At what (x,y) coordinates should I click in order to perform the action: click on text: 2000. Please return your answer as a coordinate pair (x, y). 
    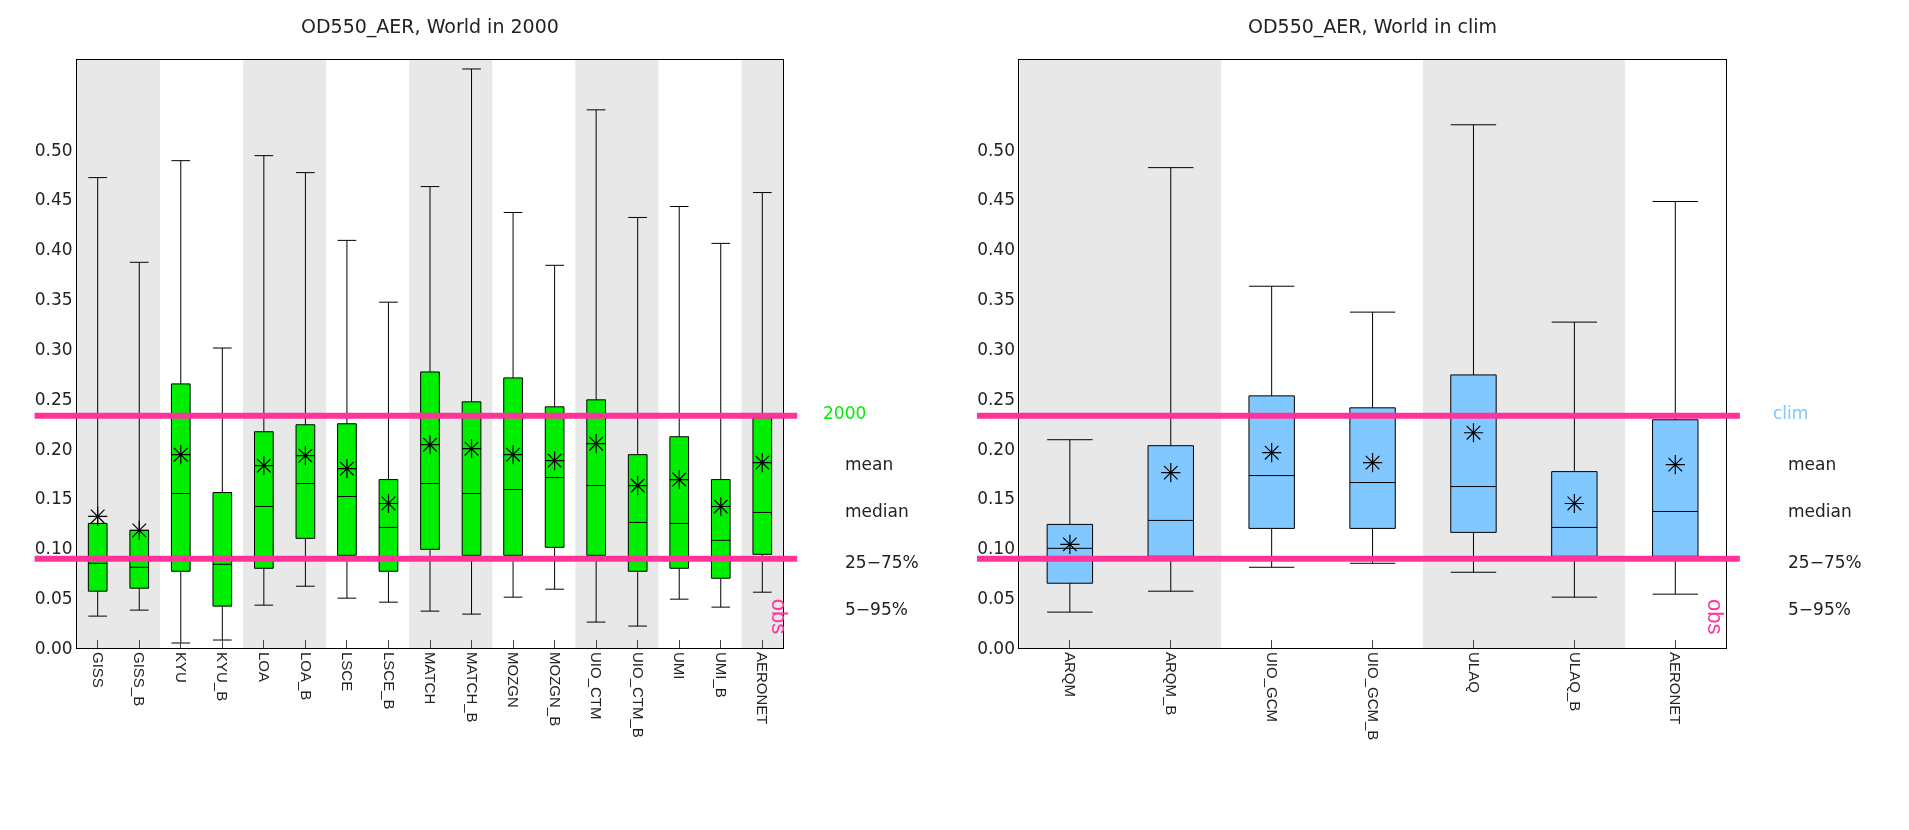
    Looking at the image, I should click on (845, 413).